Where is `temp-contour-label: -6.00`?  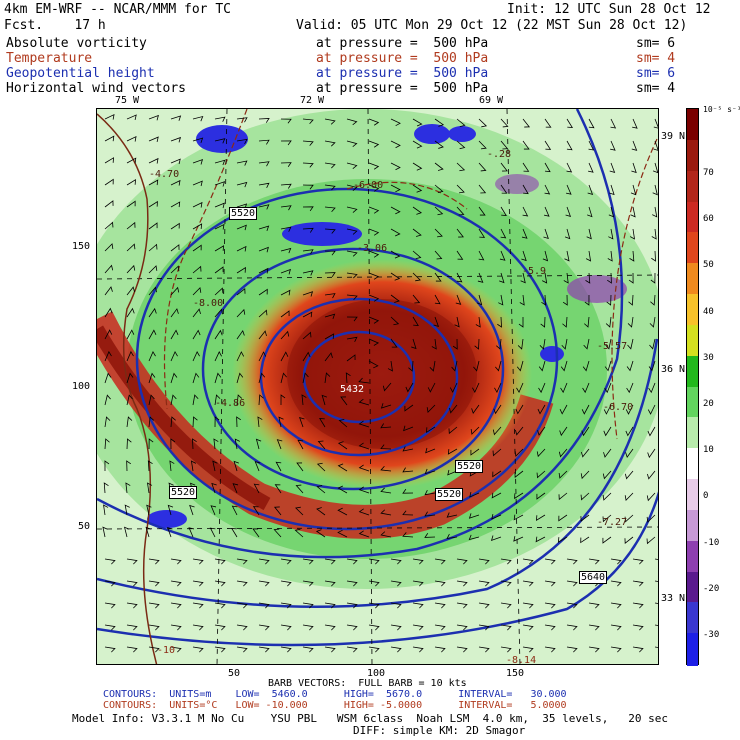
temp-contour-label: -6.00 is located at coordinates (368, 185).